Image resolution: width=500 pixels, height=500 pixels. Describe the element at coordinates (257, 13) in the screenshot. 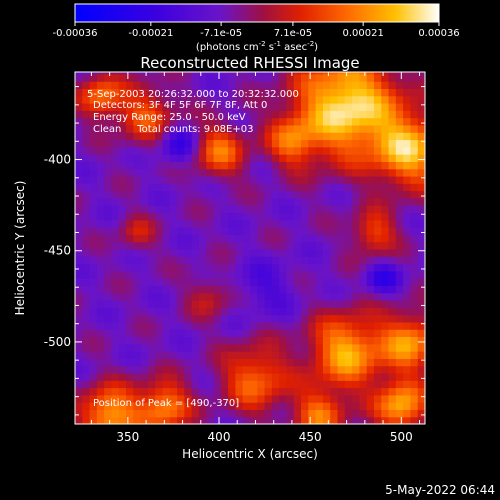

I see `colorbar-gradient` at that location.